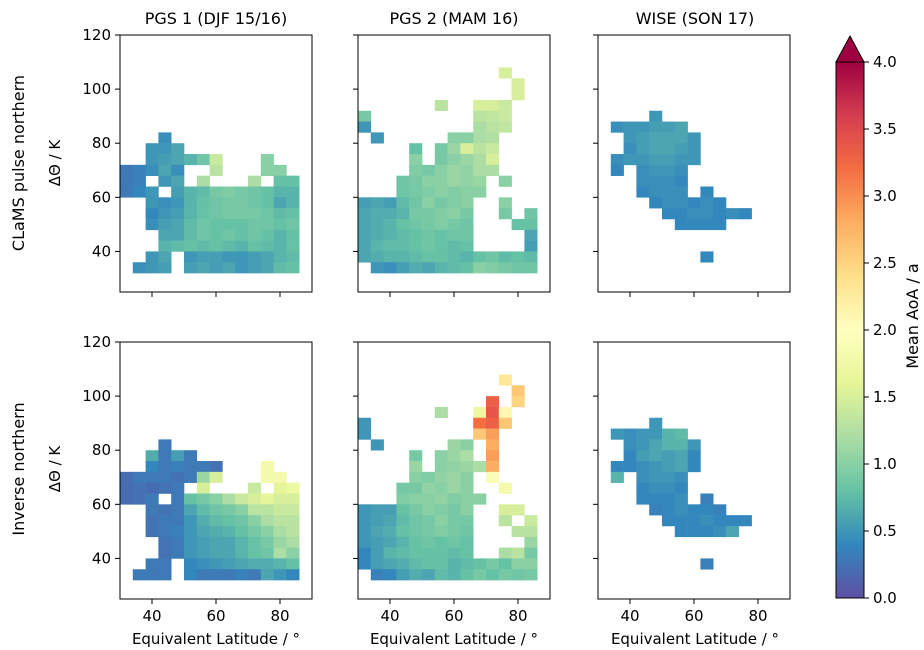 Image resolution: width=924 pixels, height=650 pixels. Describe the element at coordinates (389, 616) in the screenshot. I see `x-tick-label: 40` at that location.